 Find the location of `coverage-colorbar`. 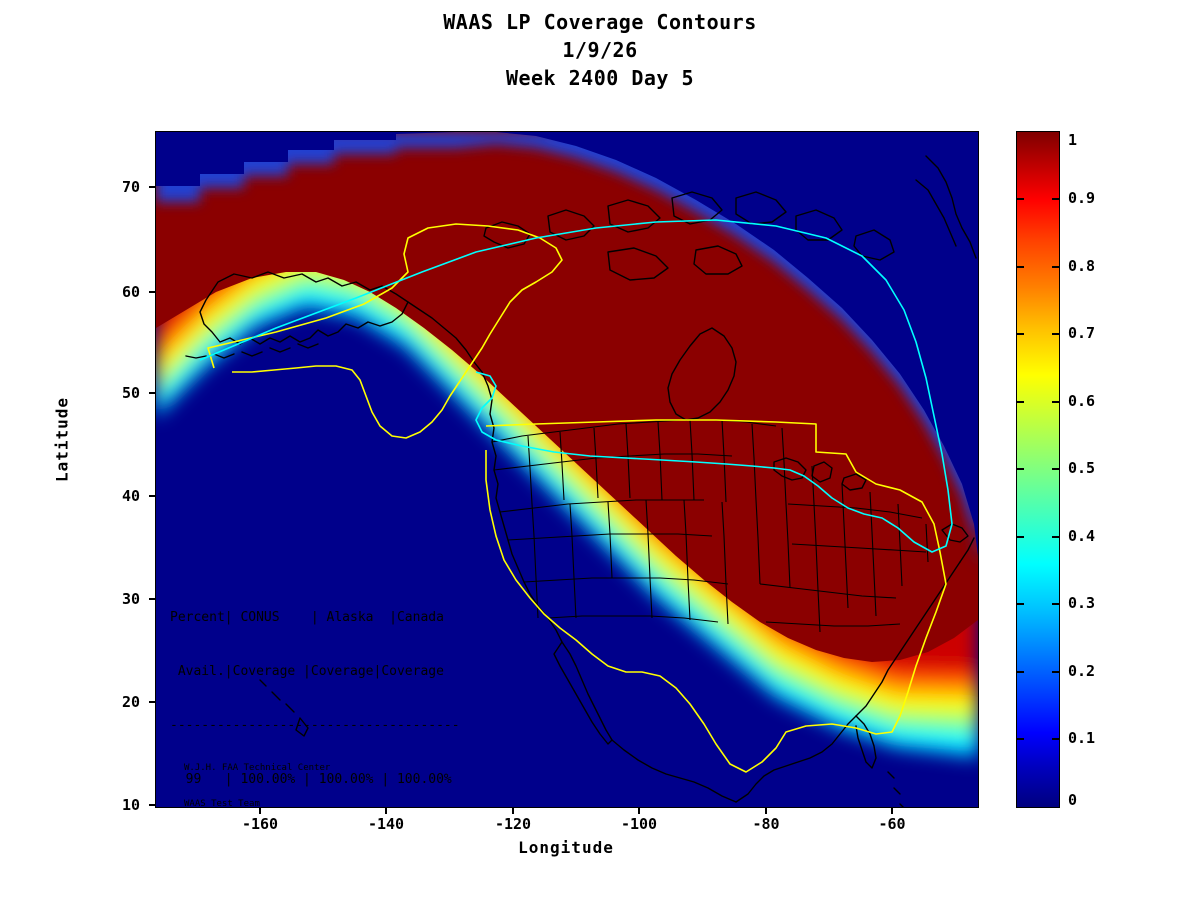

coverage-colorbar is located at coordinates (1038, 469).